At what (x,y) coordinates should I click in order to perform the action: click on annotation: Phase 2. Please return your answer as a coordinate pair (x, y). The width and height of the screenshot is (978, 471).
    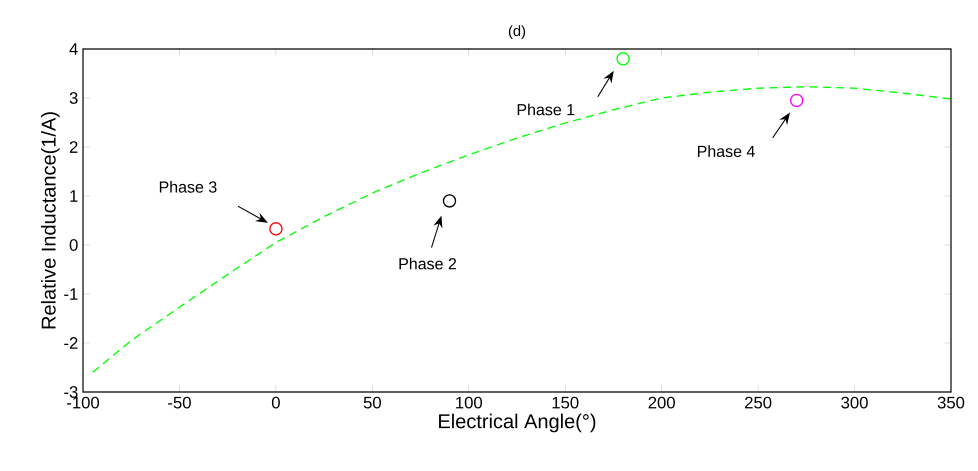
    Looking at the image, I should click on (427, 264).